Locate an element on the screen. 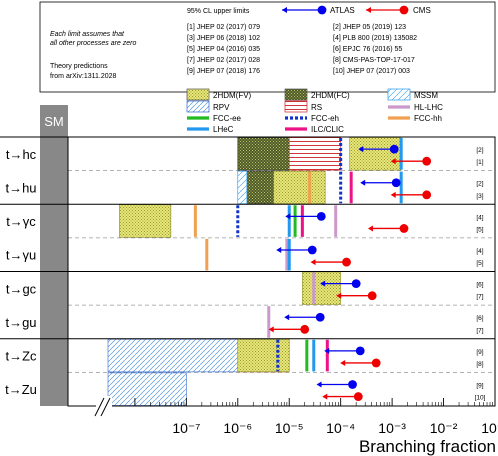 Image resolution: width=498 pixels, height=456 pixels. sm-header: SM is located at coordinates (54, 121).